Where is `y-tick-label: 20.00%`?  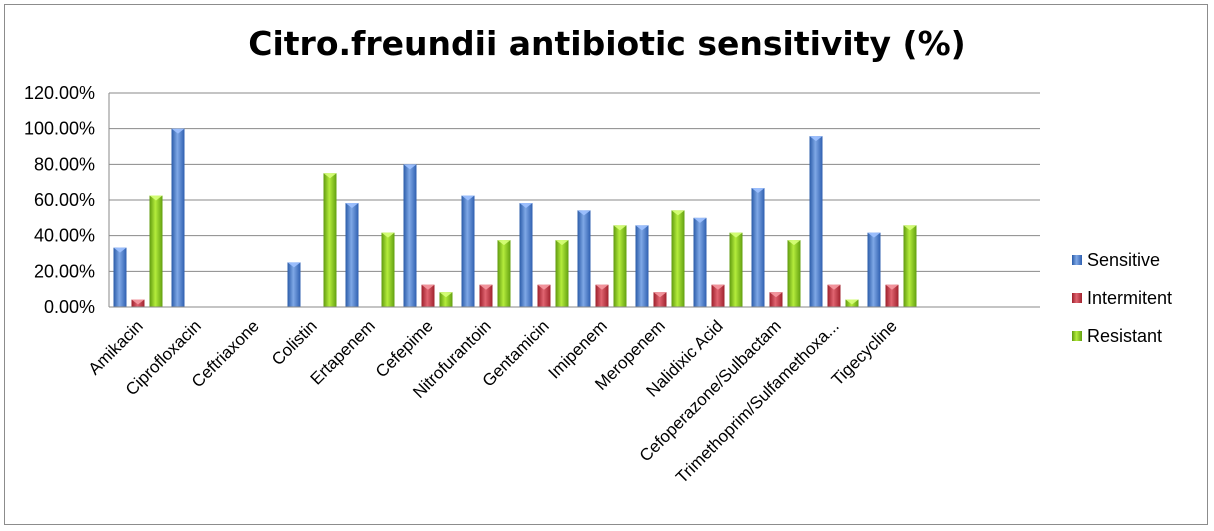
y-tick-label: 20.00% is located at coordinates (64, 271).